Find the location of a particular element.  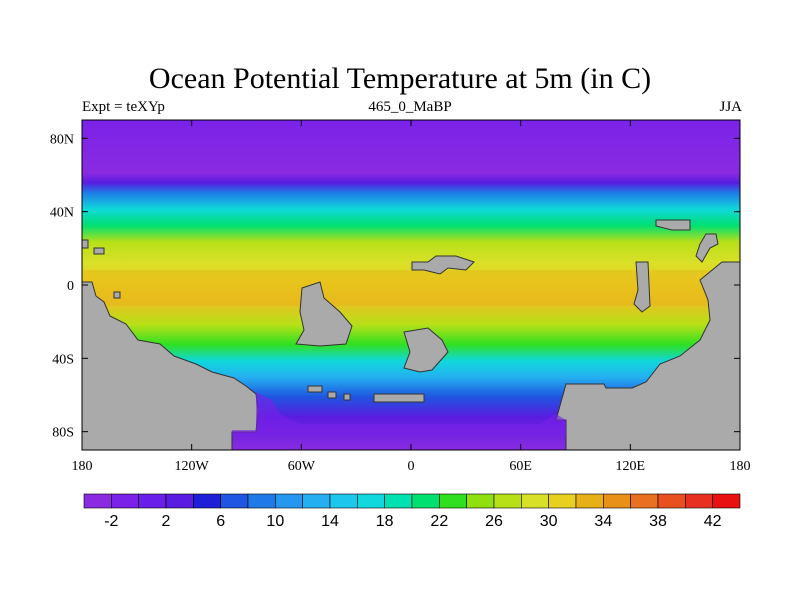

land-east-strip is located at coordinates (642, 287).